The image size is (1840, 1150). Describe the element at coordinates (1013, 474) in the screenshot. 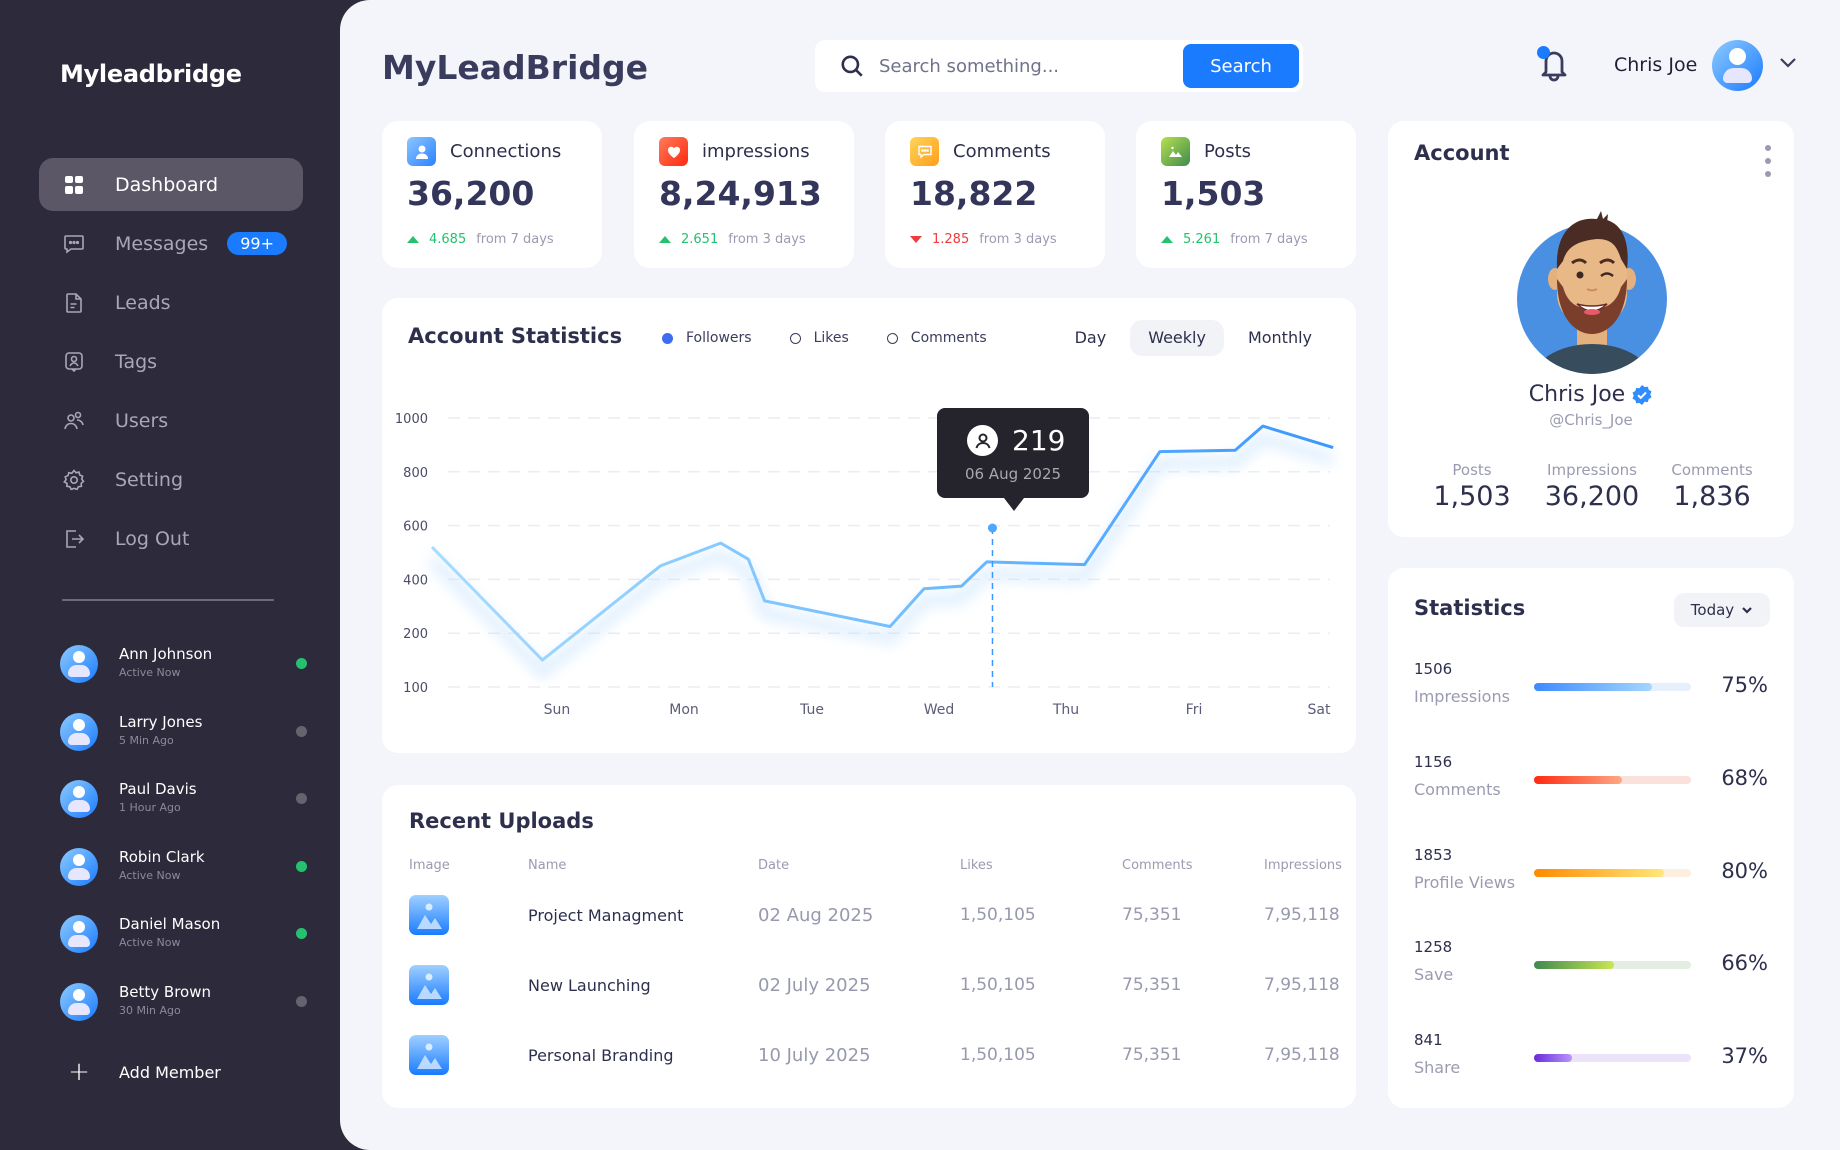

I see `tooltip-date: 06 Aug 2025` at that location.